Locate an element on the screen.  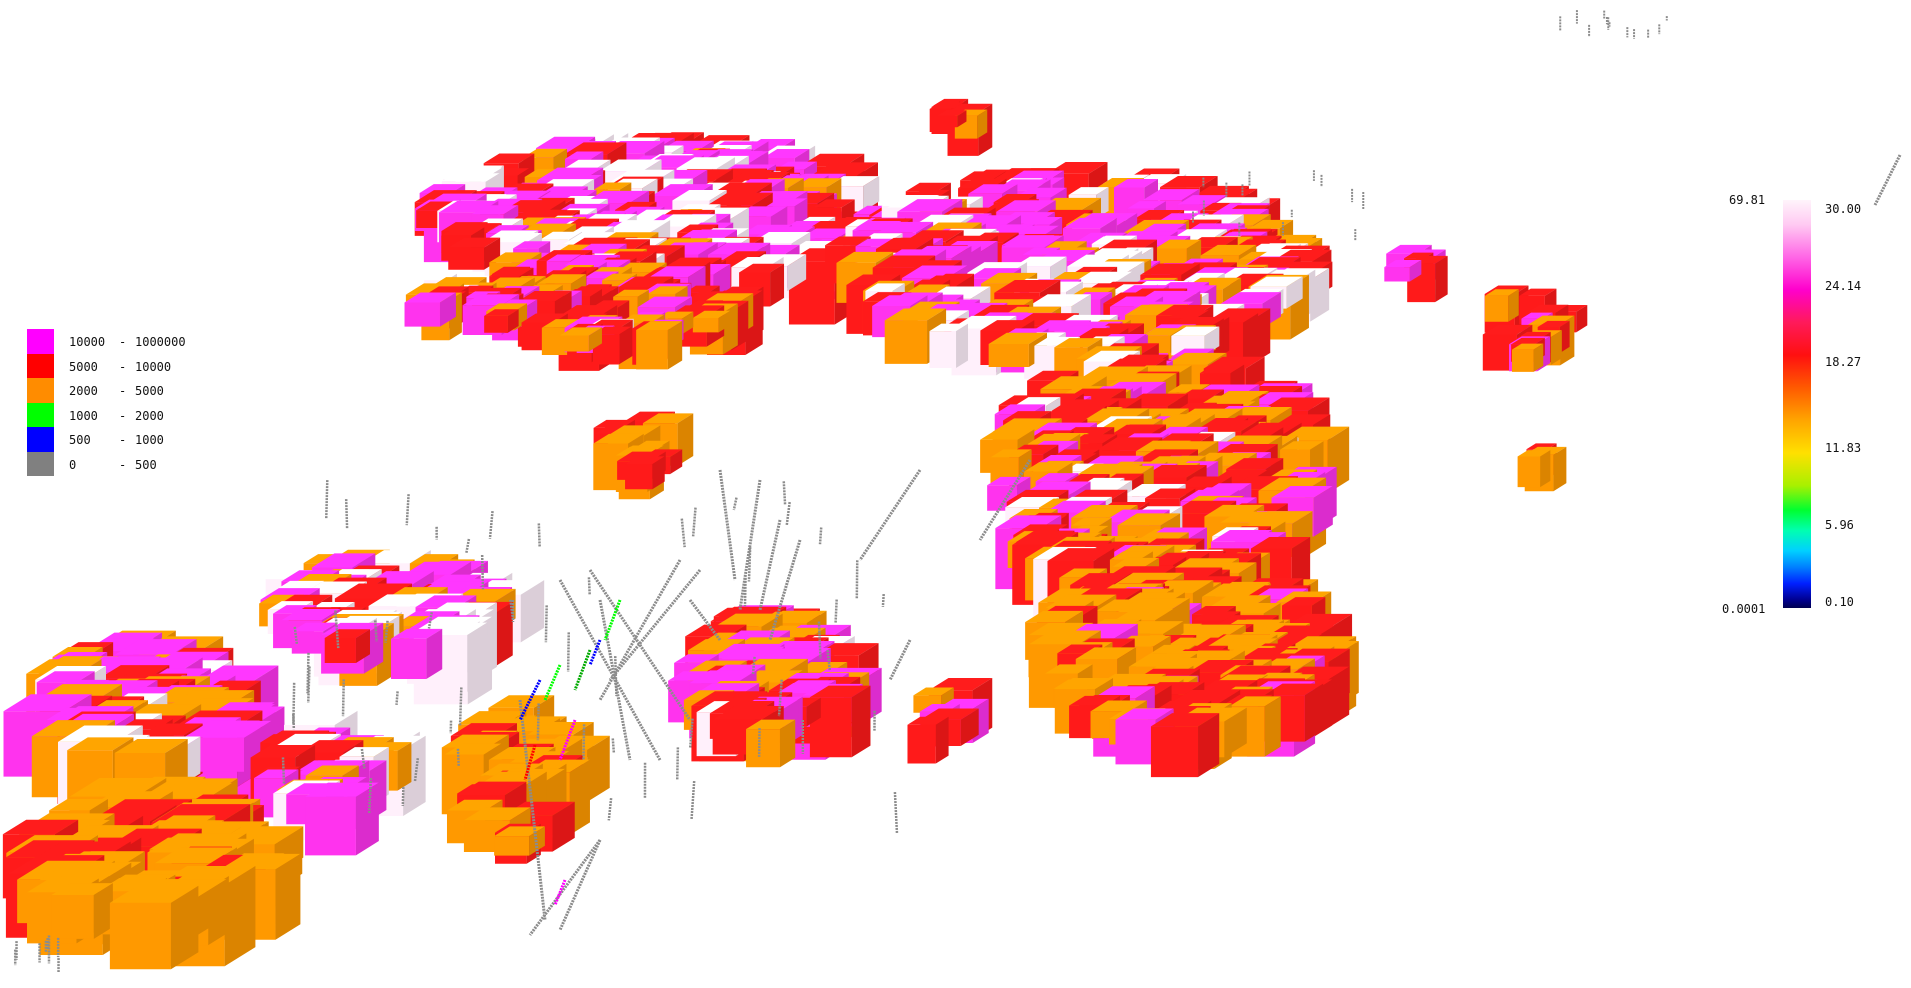
colorbar-tick: 0.10 is located at coordinates (1839, 602).